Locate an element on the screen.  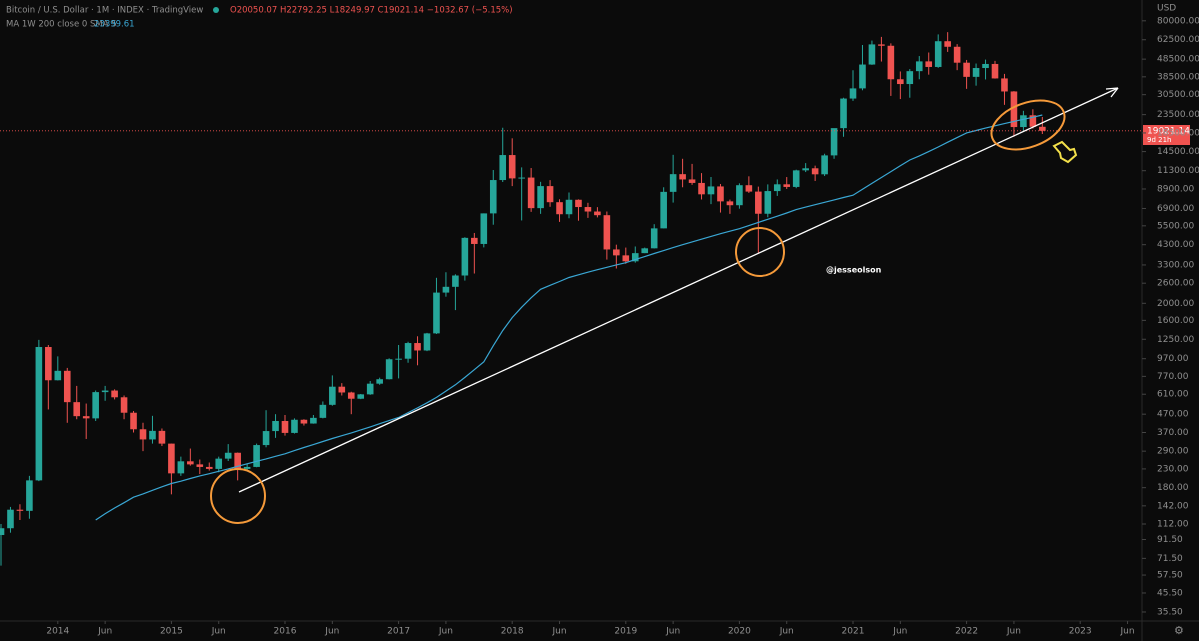
watermark: @jesseolson is located at coordinates (854, 270).